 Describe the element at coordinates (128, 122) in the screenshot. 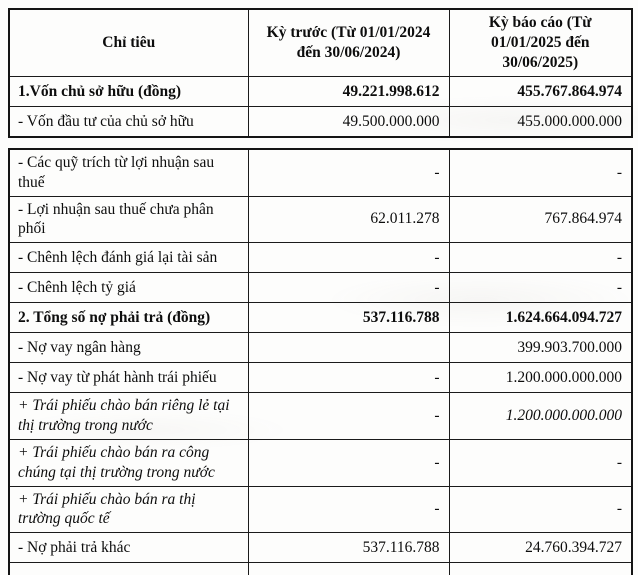

I see `row-label: - Vốn đầu tư của chủ sở hữu` at that location.